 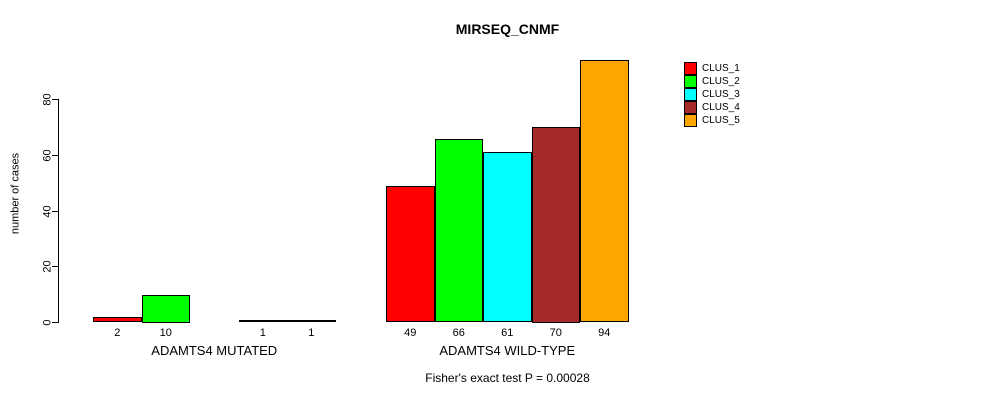 What do you see at coordinates (165, 333) in the screenshot?
I see `bar-value-label: 10` at bounding box center [165, 333].